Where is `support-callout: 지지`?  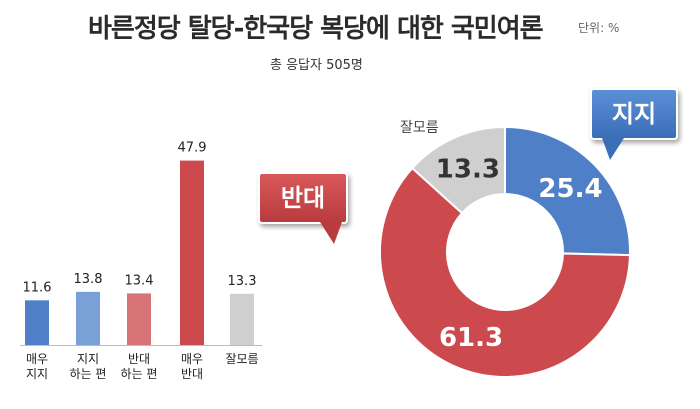
support-callout: 지지 is located at coordinates (634, 124).